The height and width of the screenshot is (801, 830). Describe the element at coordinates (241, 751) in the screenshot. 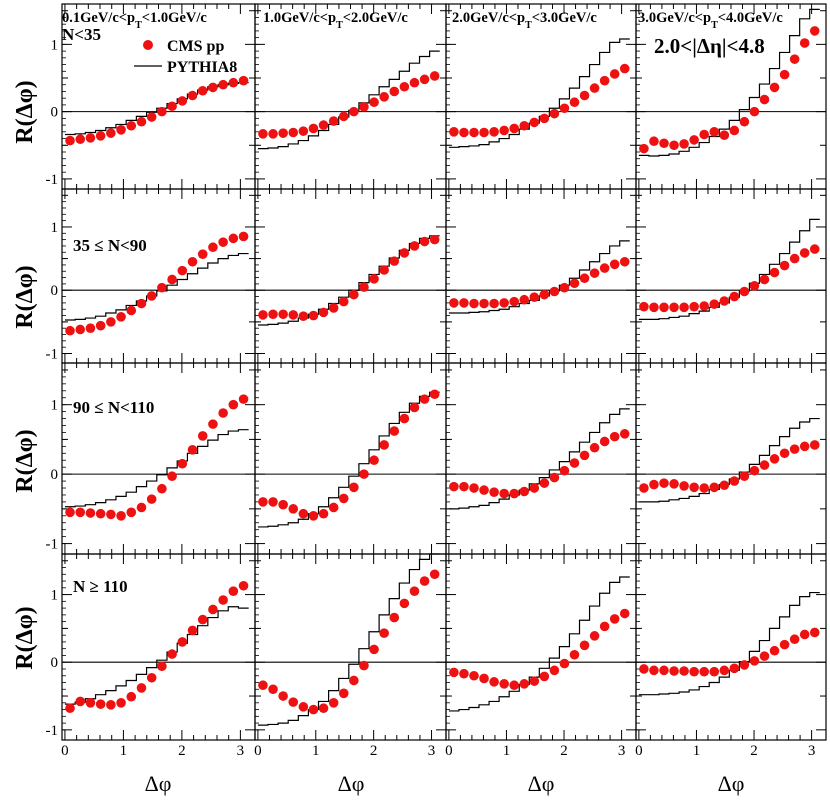

I see `x-tick-label: 3` at that location.